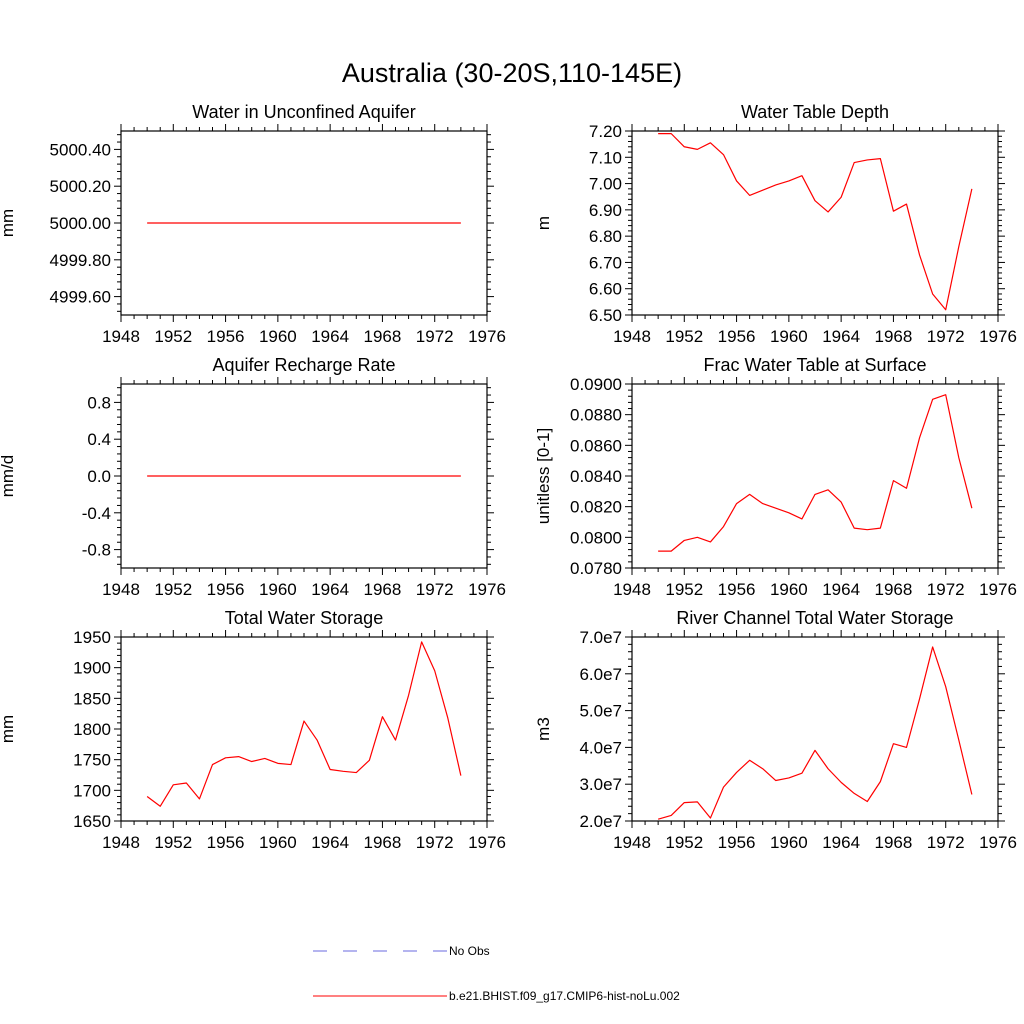 This screenshot has width=1024, height=1024. What do you see at coordinates (605, 157) in the screenshot?
I see `y-tick-label: 7.10` at bounding box center [605, 157].